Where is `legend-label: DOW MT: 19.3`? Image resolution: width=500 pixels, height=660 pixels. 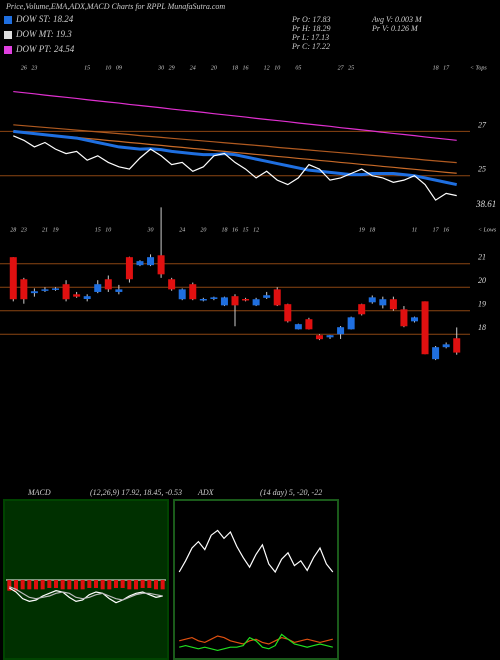
legend-label: DOW MT: 19.3 is located at coordinates (43, 34).